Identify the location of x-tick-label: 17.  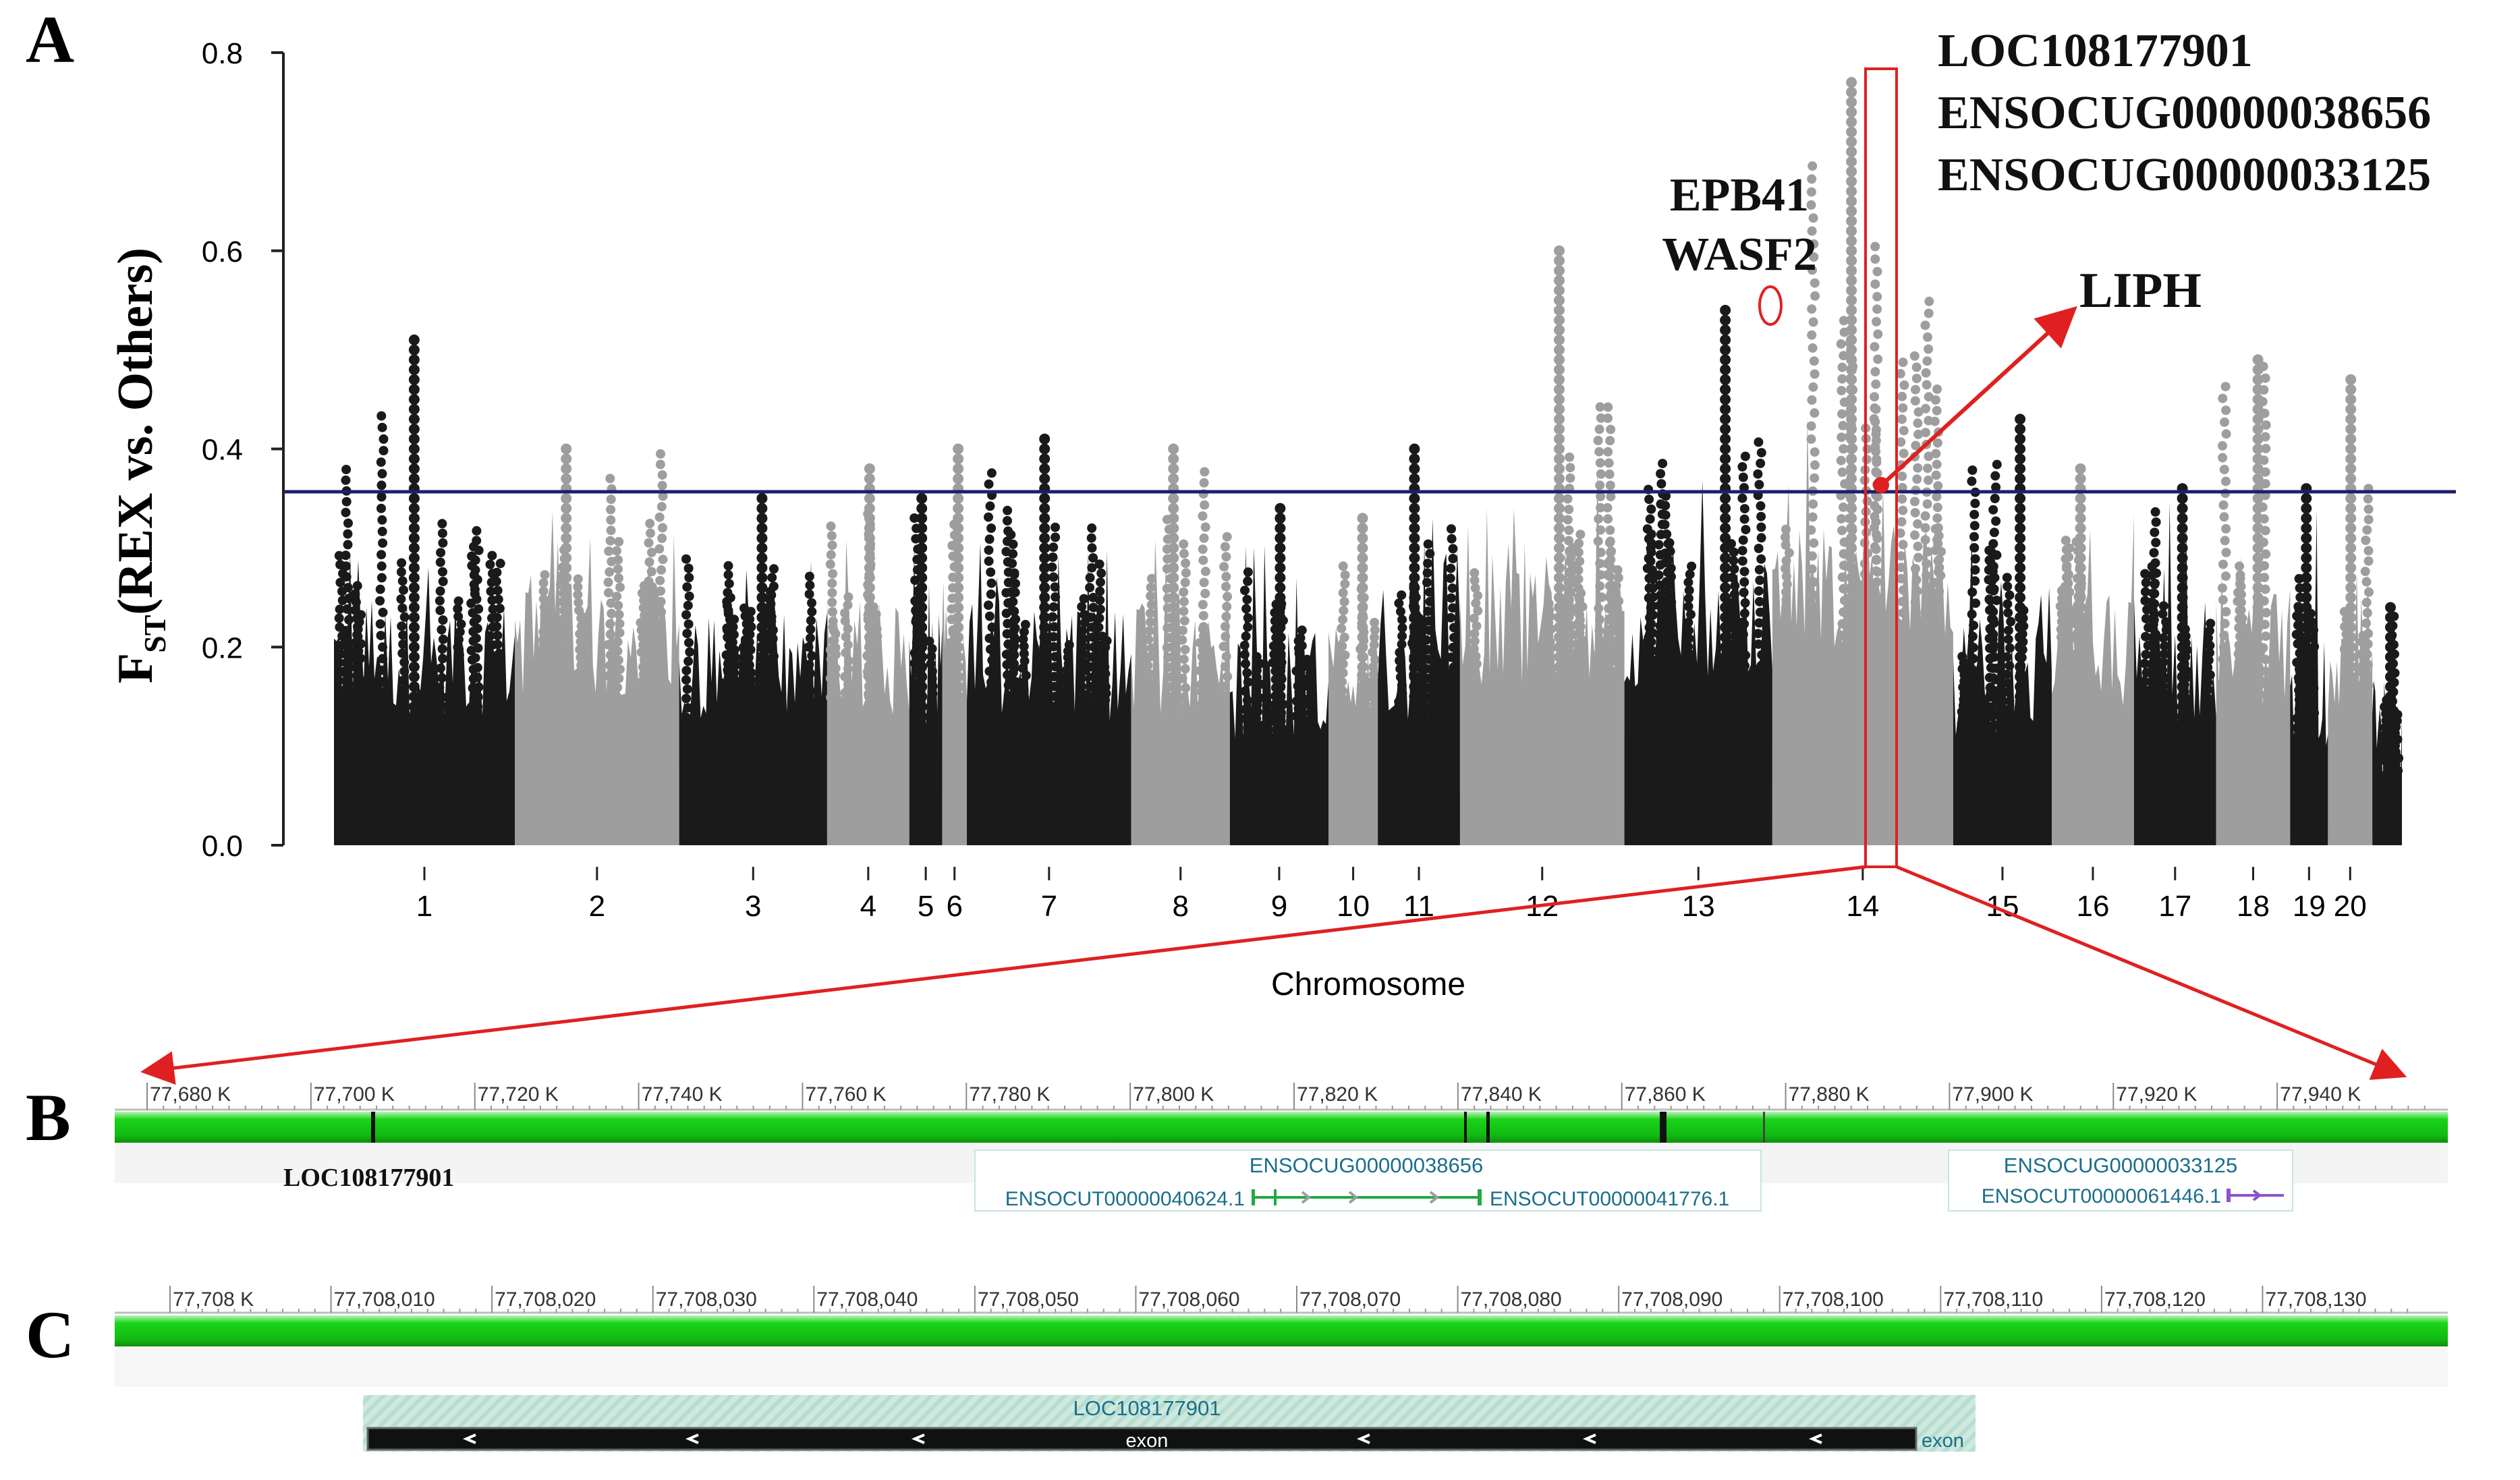
(2174, 907).